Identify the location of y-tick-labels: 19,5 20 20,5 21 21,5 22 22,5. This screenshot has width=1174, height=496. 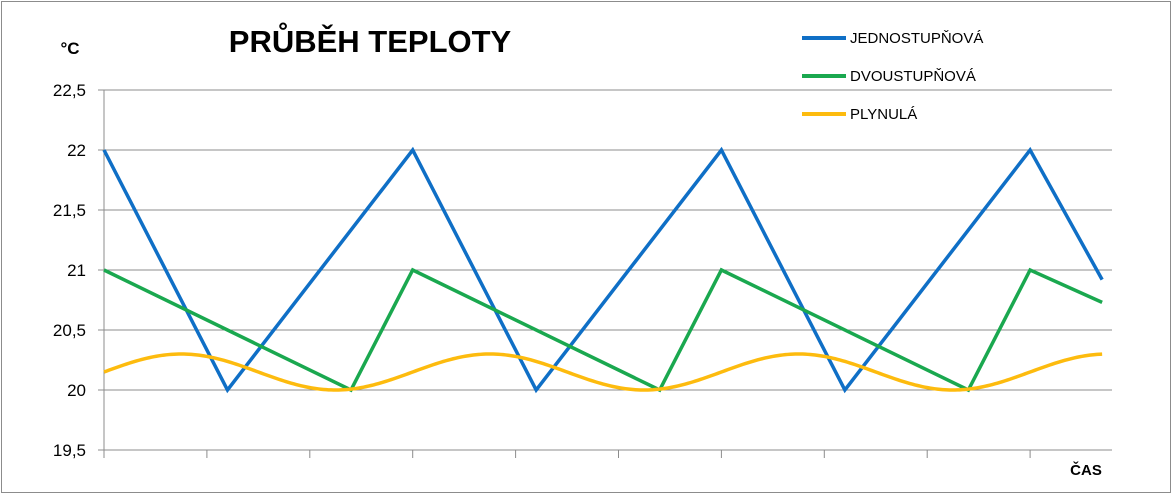
(69, 270).